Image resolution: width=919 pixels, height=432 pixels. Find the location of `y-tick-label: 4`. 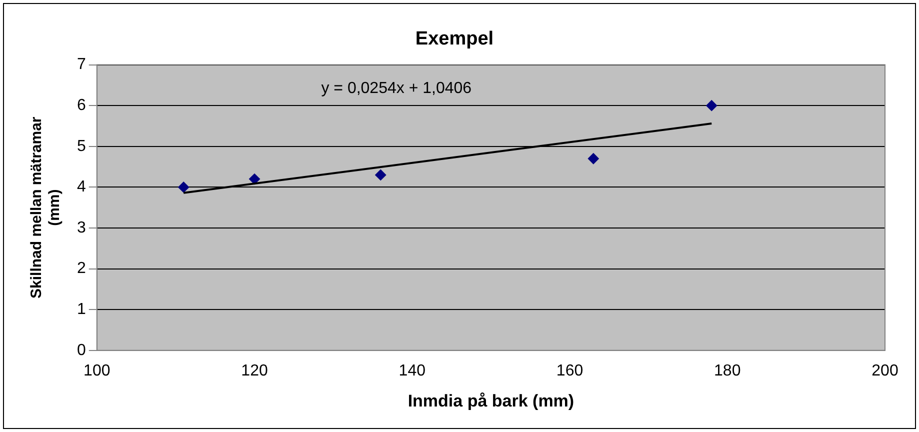

y-tick-label: 4 is located at coordinates (81, 187).